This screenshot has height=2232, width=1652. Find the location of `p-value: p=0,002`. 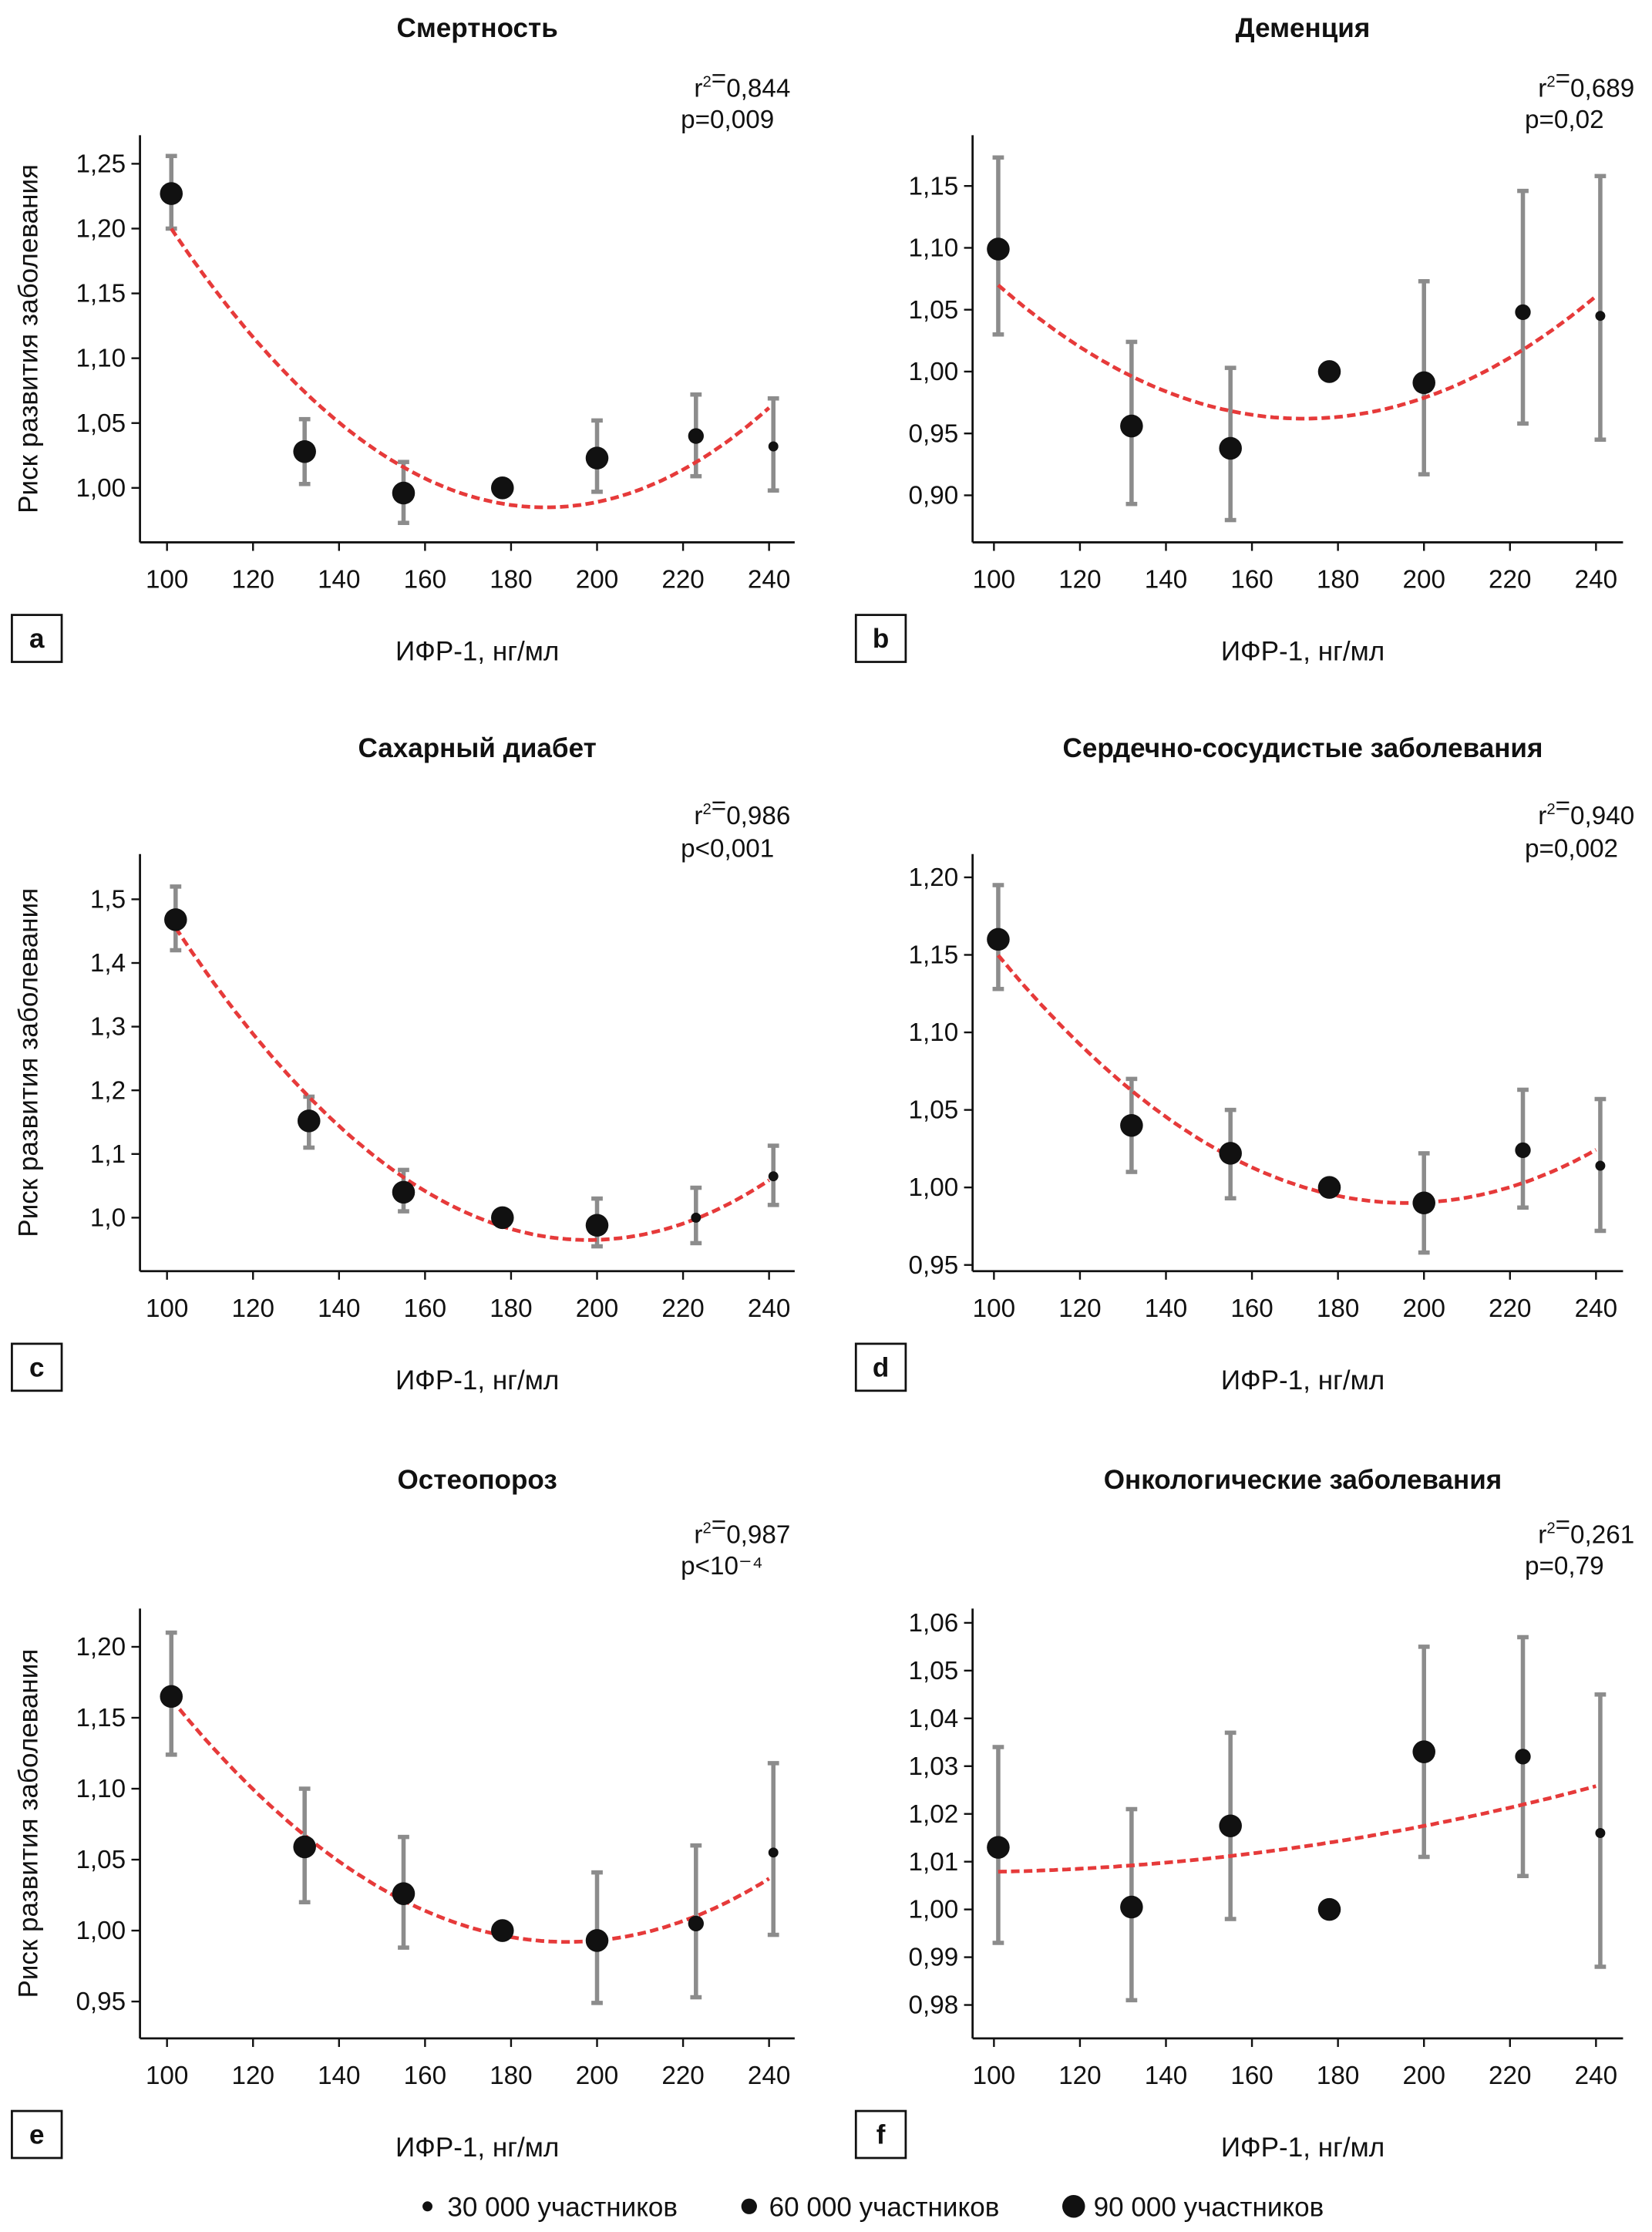

p-value: p=0,002 is located at coordinates (1571, 848).